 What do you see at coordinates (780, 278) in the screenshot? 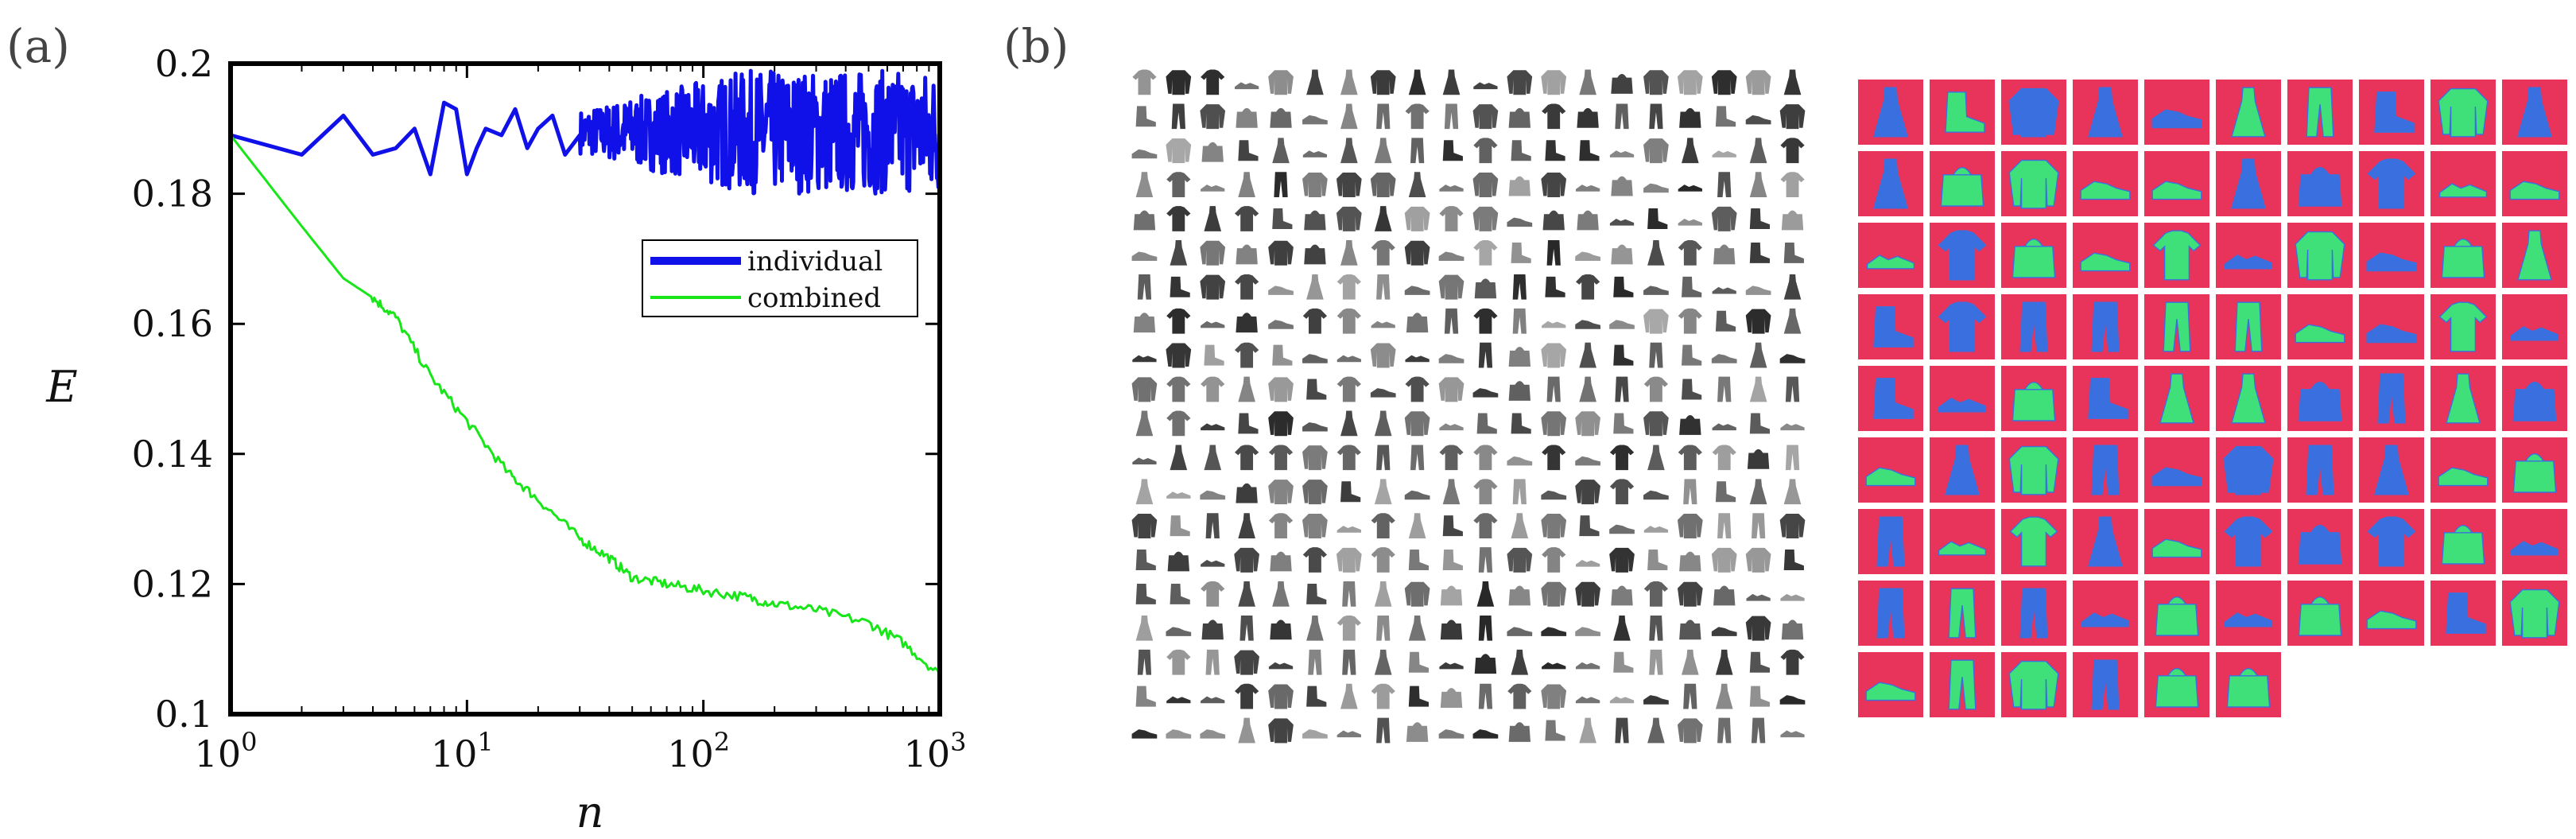
I see `legend: individual combined` at bounding box center [780, 278].